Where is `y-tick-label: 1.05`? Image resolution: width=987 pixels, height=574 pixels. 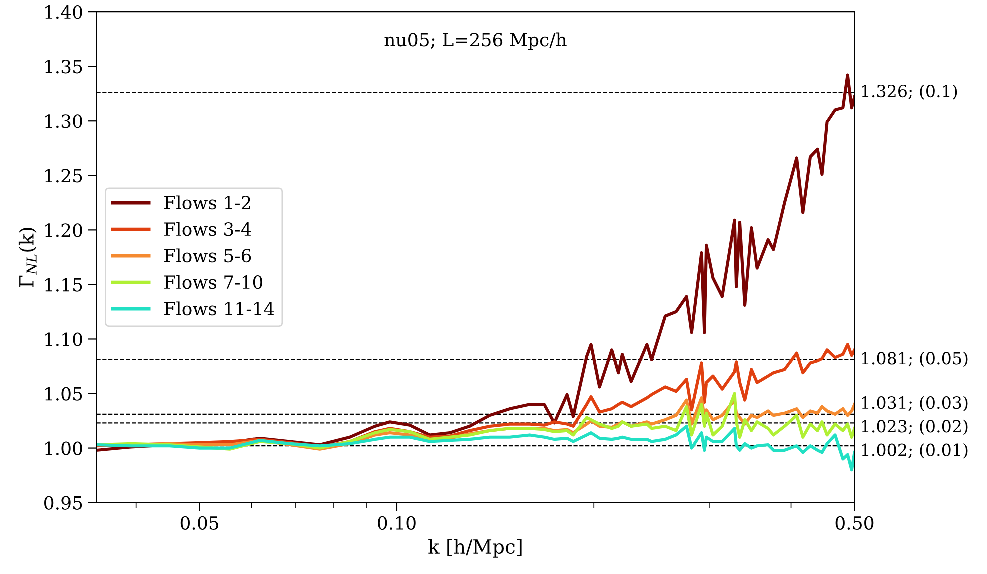
y-tick-label: 1.05 is located at coordinates (64, 394).